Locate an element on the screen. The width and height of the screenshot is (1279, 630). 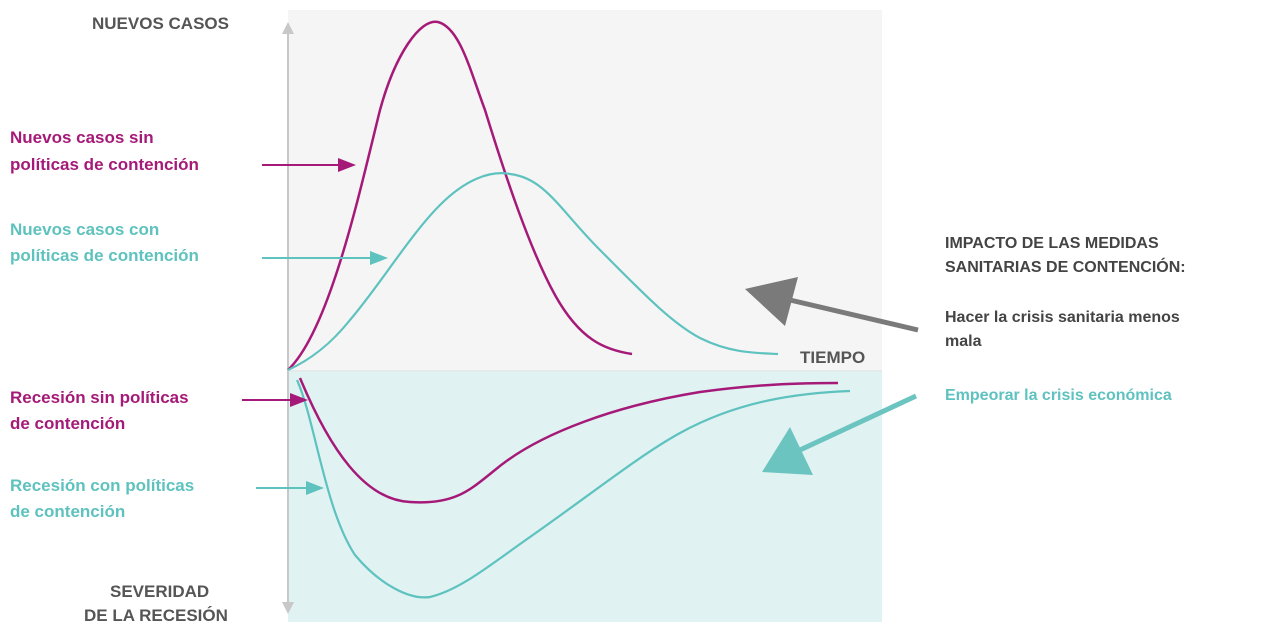
label-recession-without-line1: Recesión sin políticas is located at coordinates (99, 397).